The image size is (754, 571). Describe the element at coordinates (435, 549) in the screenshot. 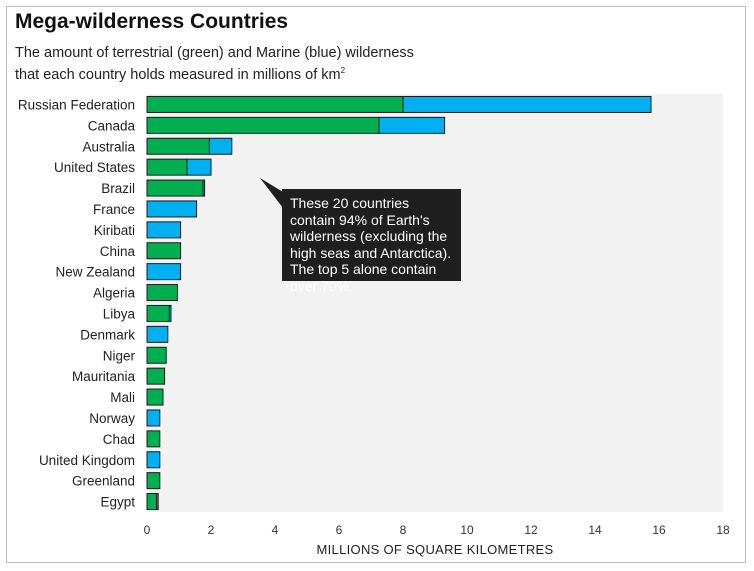

I see `x-axis-label: MILLIONS OF SQUARE KILOMETRES` at that location.